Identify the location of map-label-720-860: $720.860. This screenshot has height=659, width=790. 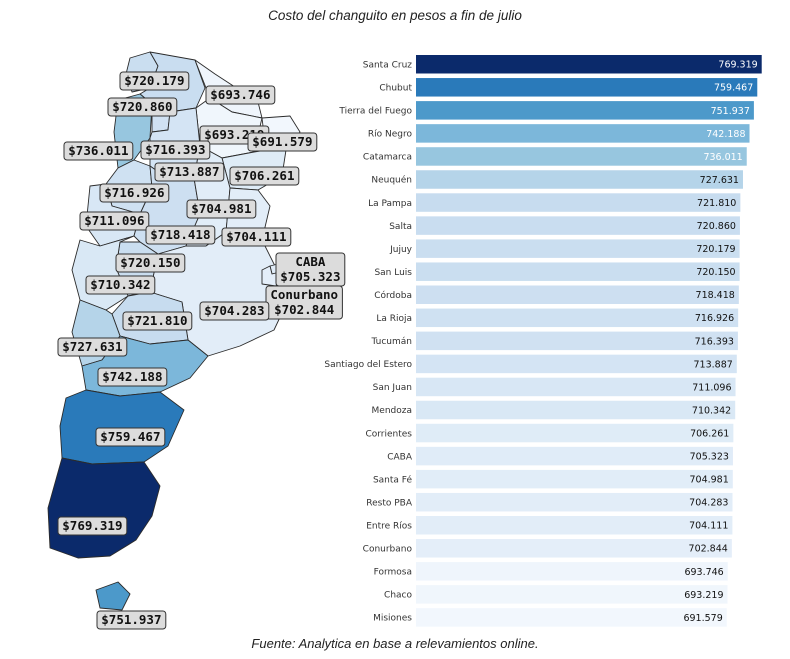
(142, 107).